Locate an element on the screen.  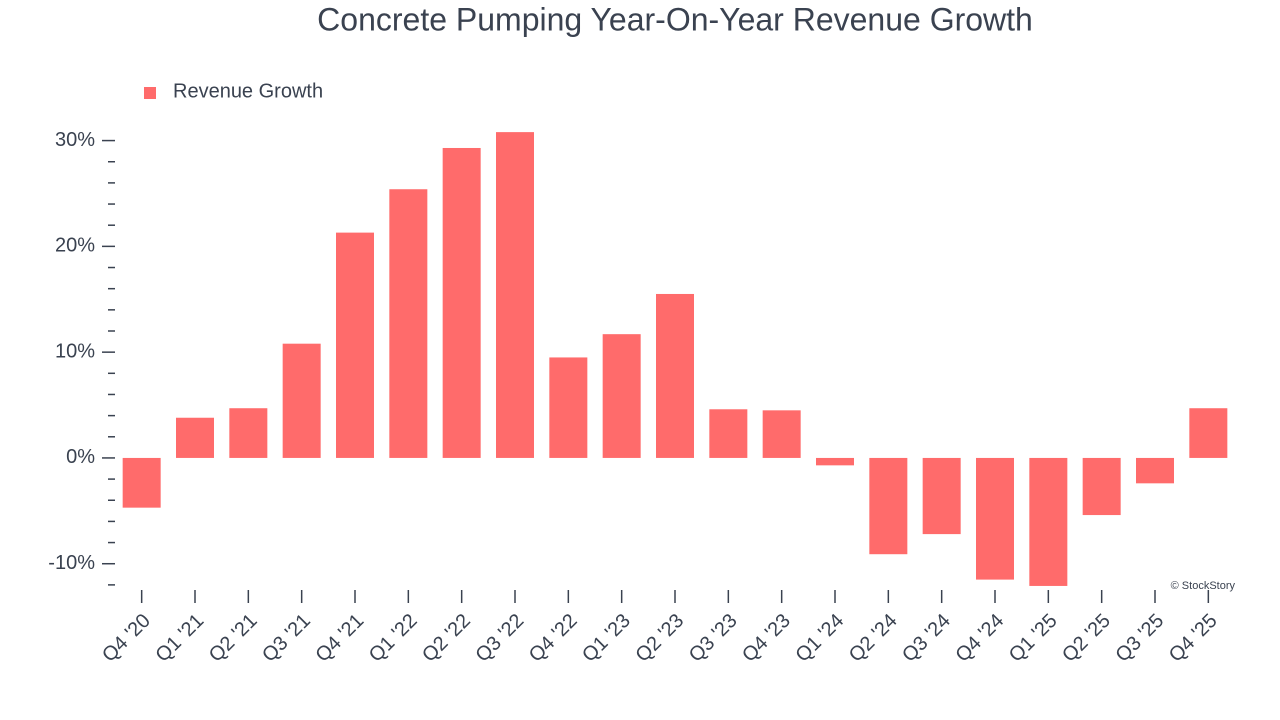
x-tick-label: Q1 '23 is located at coordinates (606, 638).